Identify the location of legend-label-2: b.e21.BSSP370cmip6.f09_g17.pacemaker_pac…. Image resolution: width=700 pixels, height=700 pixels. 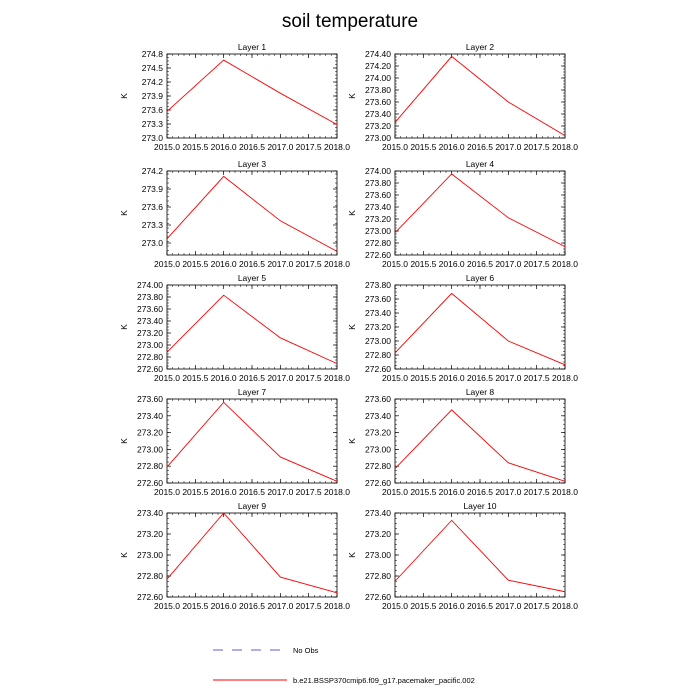
(384, 680).